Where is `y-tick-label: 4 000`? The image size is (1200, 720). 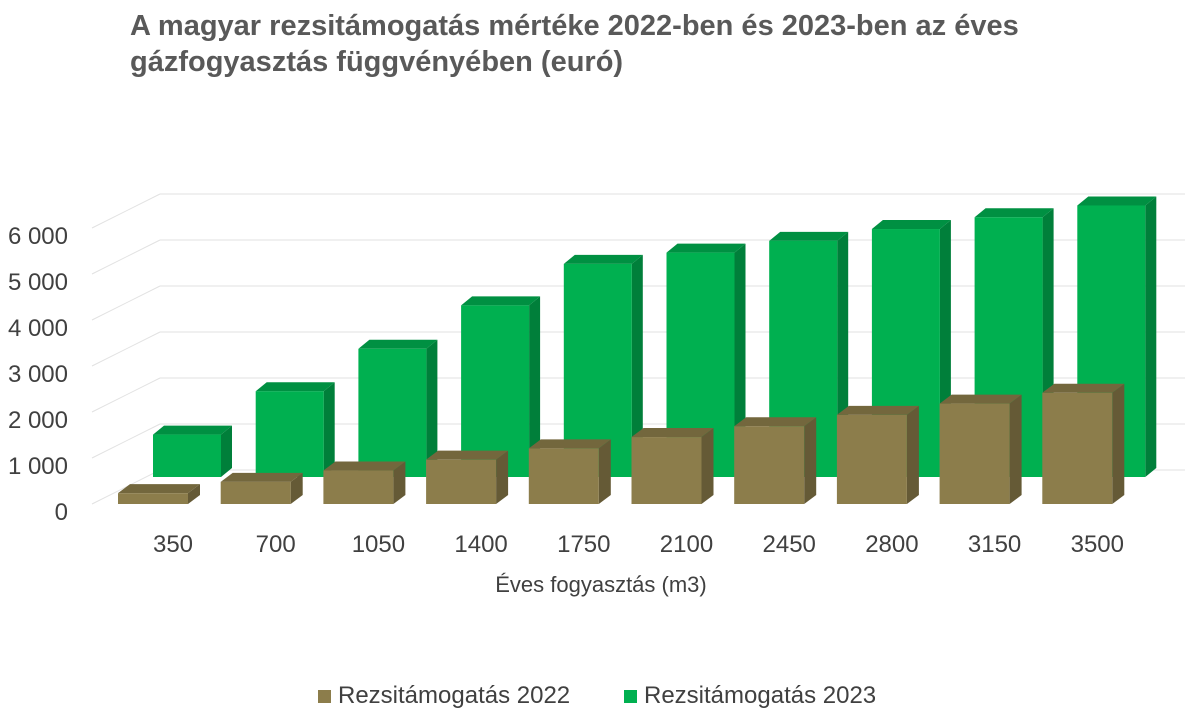 y-tick-label: 4 000 is located at coordinates (38, 328).